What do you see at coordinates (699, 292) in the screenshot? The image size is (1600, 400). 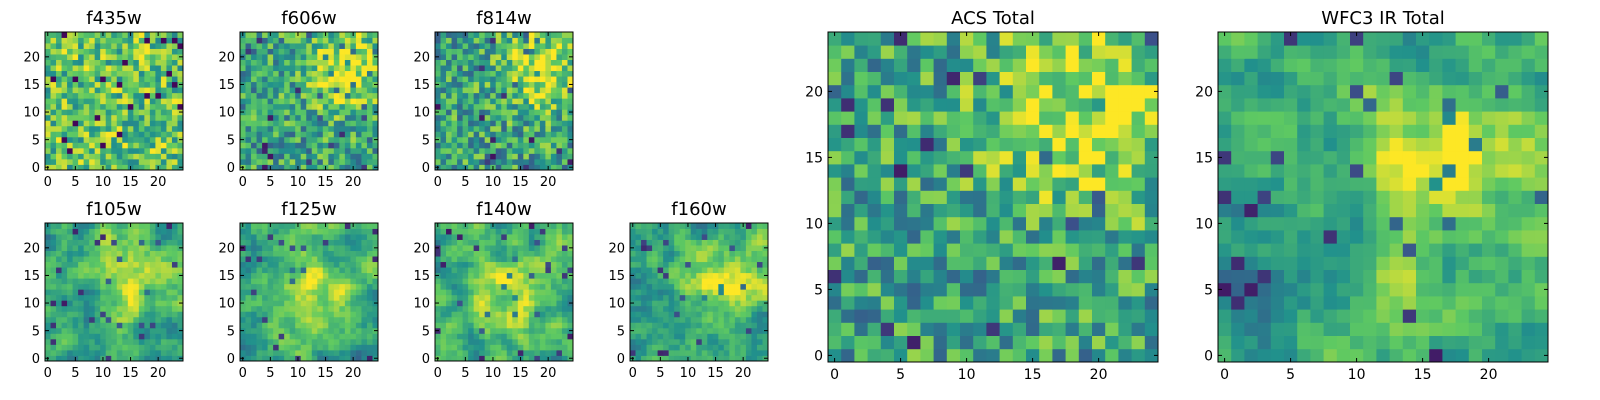 I see `axes-frame` at bounding box center [699, 292].